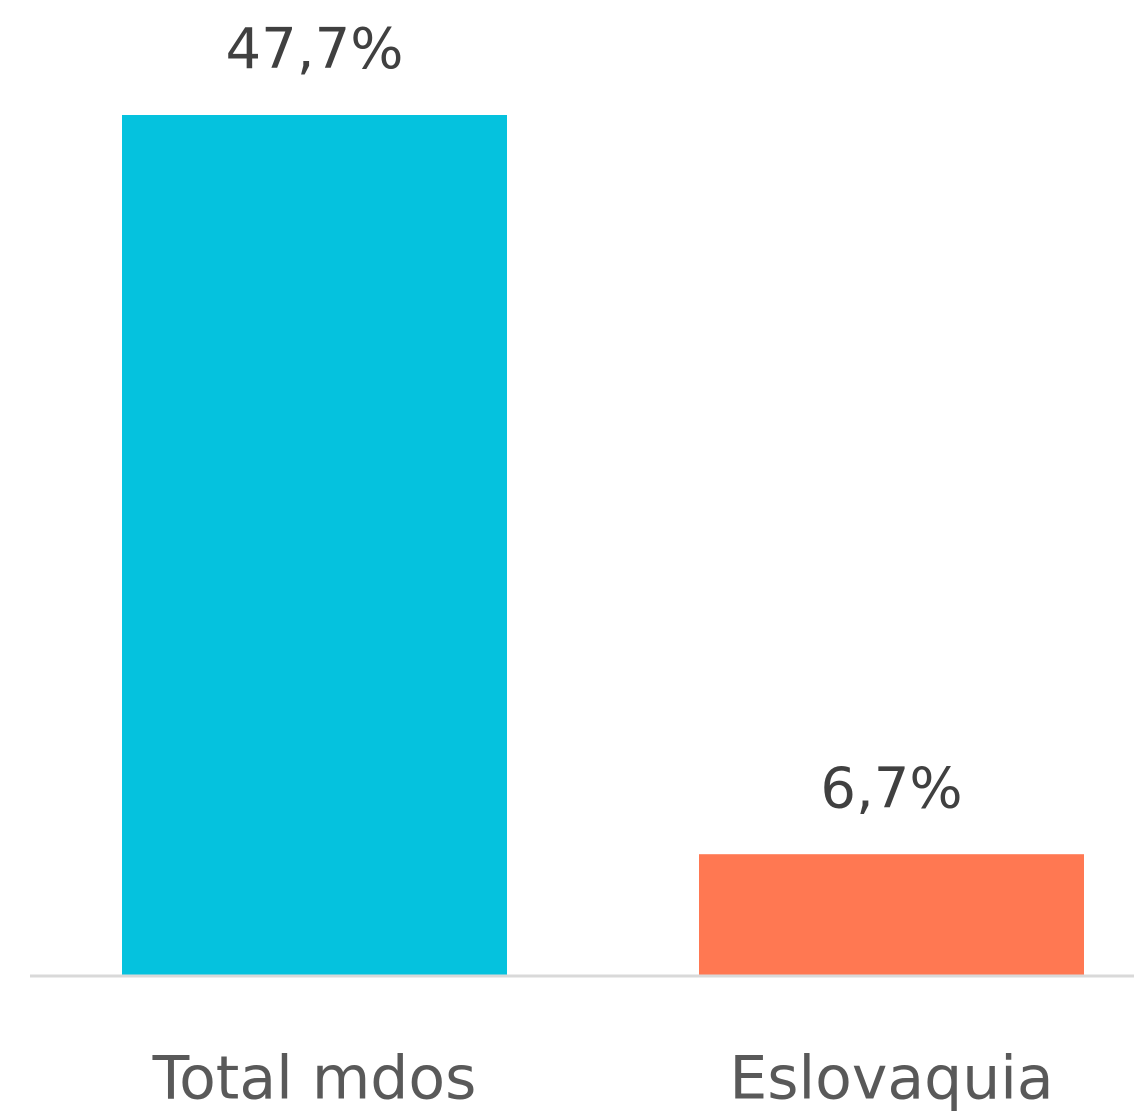  I want to click on x-tick-label: Total mdos, so click(314, 1079).